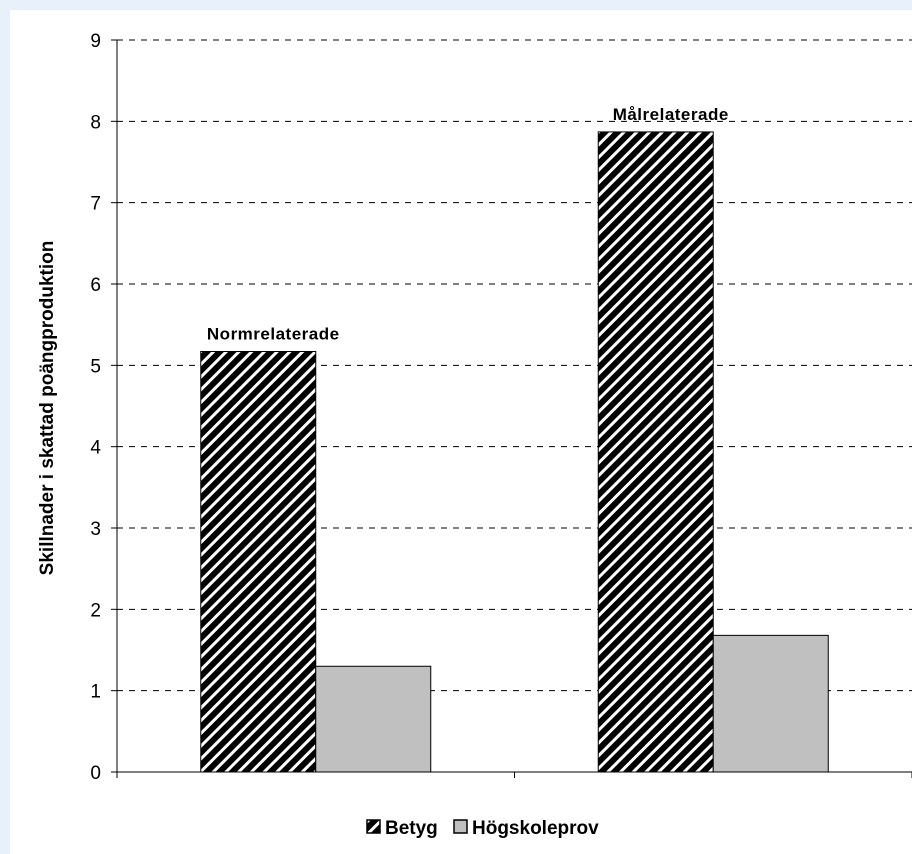 This screenshot has width=912, height=854. I want to click on y-tick-label: 2, so click(95, 610).